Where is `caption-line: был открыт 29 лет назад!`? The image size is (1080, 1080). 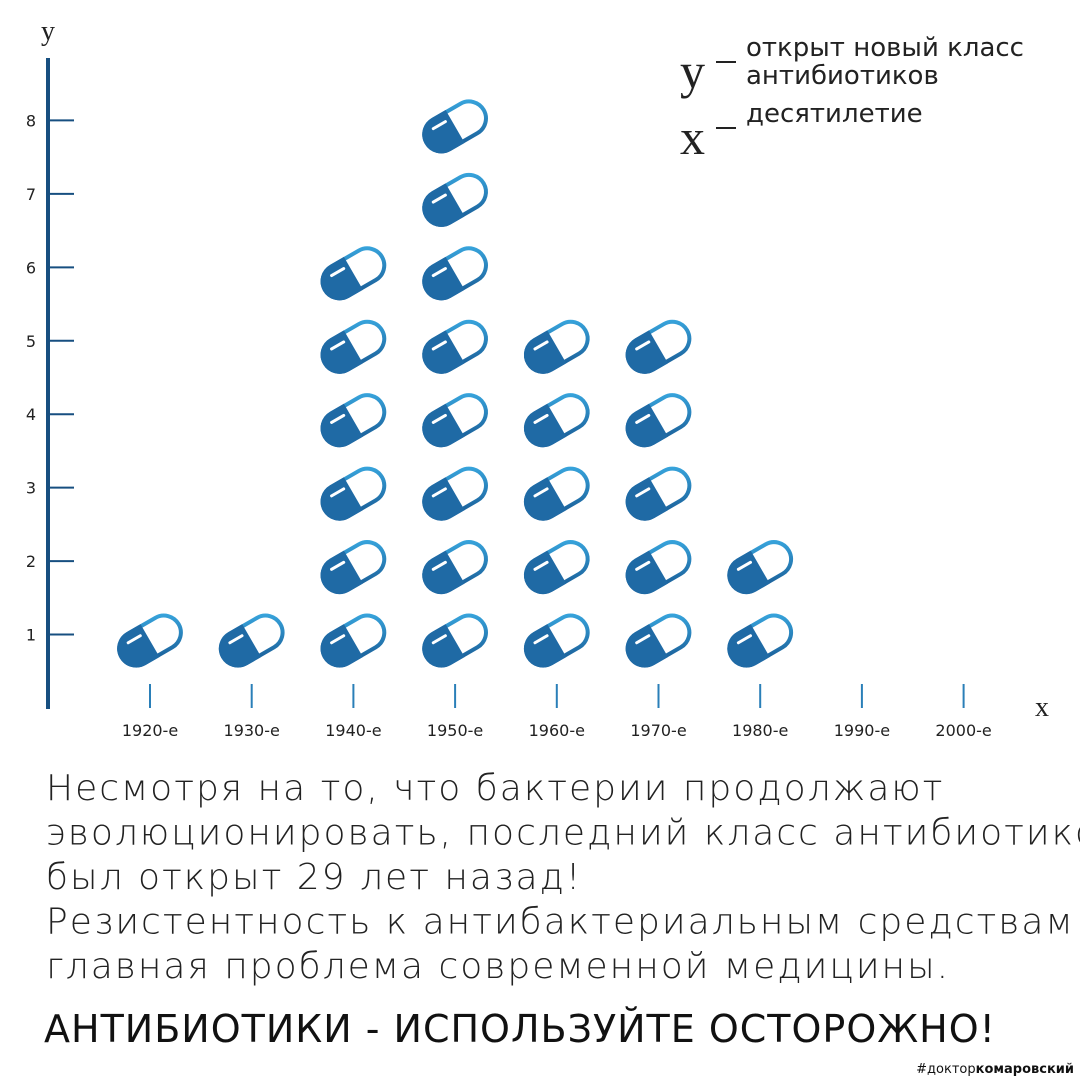
caption-line: был открыт 29 лет назад! is located at coordinates (314, 877).